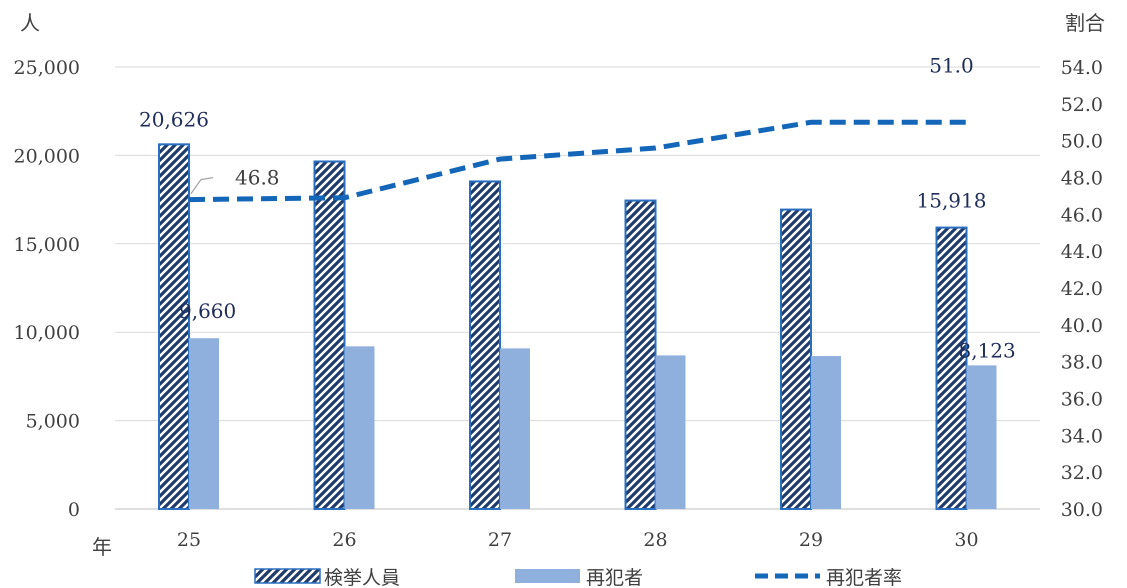 Image resolution: width=1127 pixels, height=588 pixels. What do you see at coordinates (207, 311) in the screenshot?
I see `data-label-repeat-offenders: 9,660` at bounding box center [207, 311].